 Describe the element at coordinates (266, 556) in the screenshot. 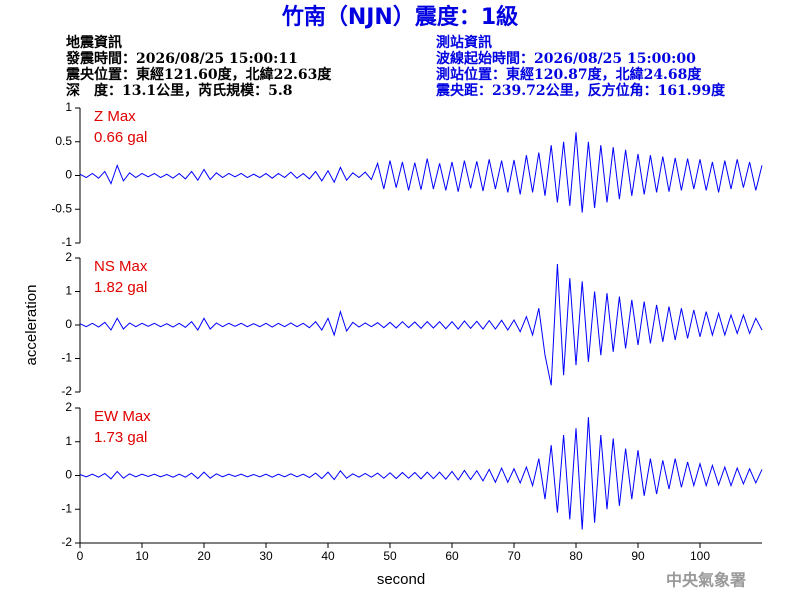

I see `x-tick-label: 30` at that location.